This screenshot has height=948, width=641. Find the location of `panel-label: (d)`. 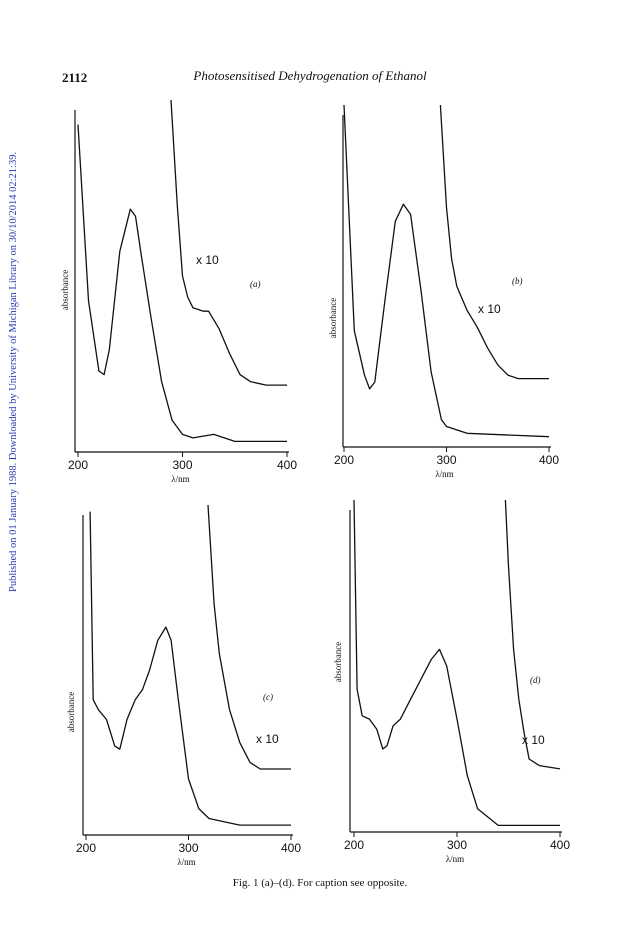

panel-label: (d) is located at coordinates (535, 680).